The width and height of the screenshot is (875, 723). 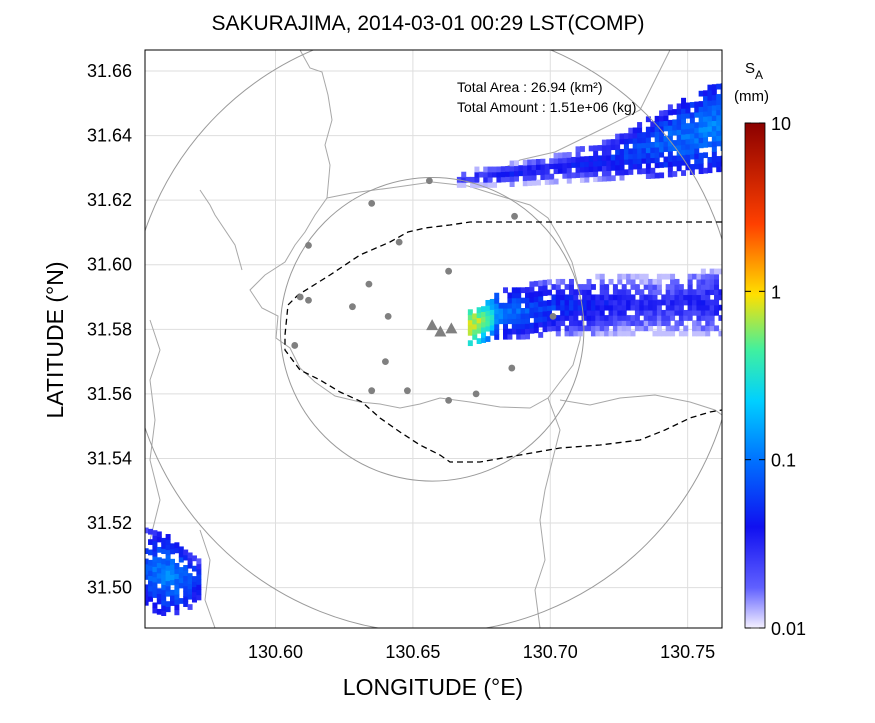 What do you see at coordinates (109, 394) in the screenshot?
I see `y-tick-label: 31.56` at bounding box center [109, 394].